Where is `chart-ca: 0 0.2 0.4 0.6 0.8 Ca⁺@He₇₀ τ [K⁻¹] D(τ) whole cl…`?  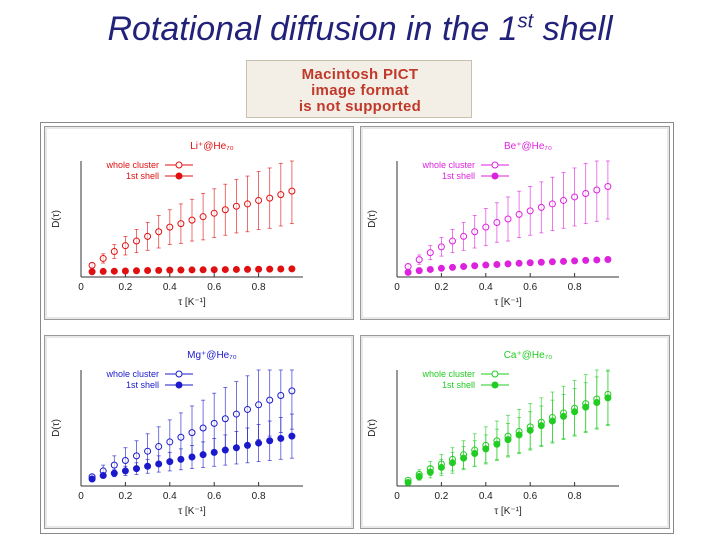
chart-ca: 0 0.2 0.4 0.6 0.8 Ca⁺@He₇₀ τ [K⁻¹] D(τ) whole cl… is located at coordinates (493, 433).